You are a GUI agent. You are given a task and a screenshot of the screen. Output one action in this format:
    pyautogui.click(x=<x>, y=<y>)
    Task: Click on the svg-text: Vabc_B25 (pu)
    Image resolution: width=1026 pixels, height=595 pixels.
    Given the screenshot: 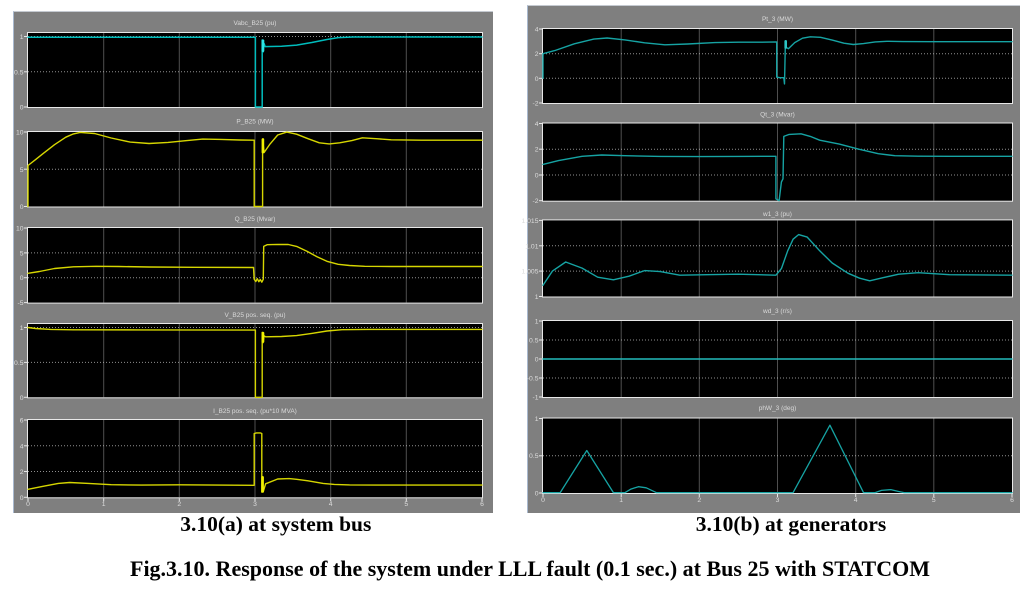 What is the action you would take?
    pyautogui.click(x=255, y=23)
    